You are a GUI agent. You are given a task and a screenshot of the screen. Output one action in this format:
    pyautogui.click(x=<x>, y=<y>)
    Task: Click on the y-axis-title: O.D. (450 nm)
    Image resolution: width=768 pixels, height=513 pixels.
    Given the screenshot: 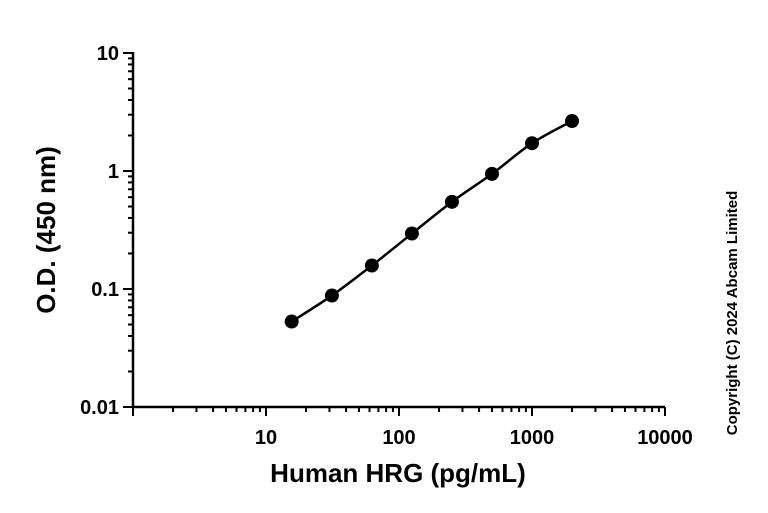 What is the action you would take?
    pyautogui.click(x=46, y=230)
    